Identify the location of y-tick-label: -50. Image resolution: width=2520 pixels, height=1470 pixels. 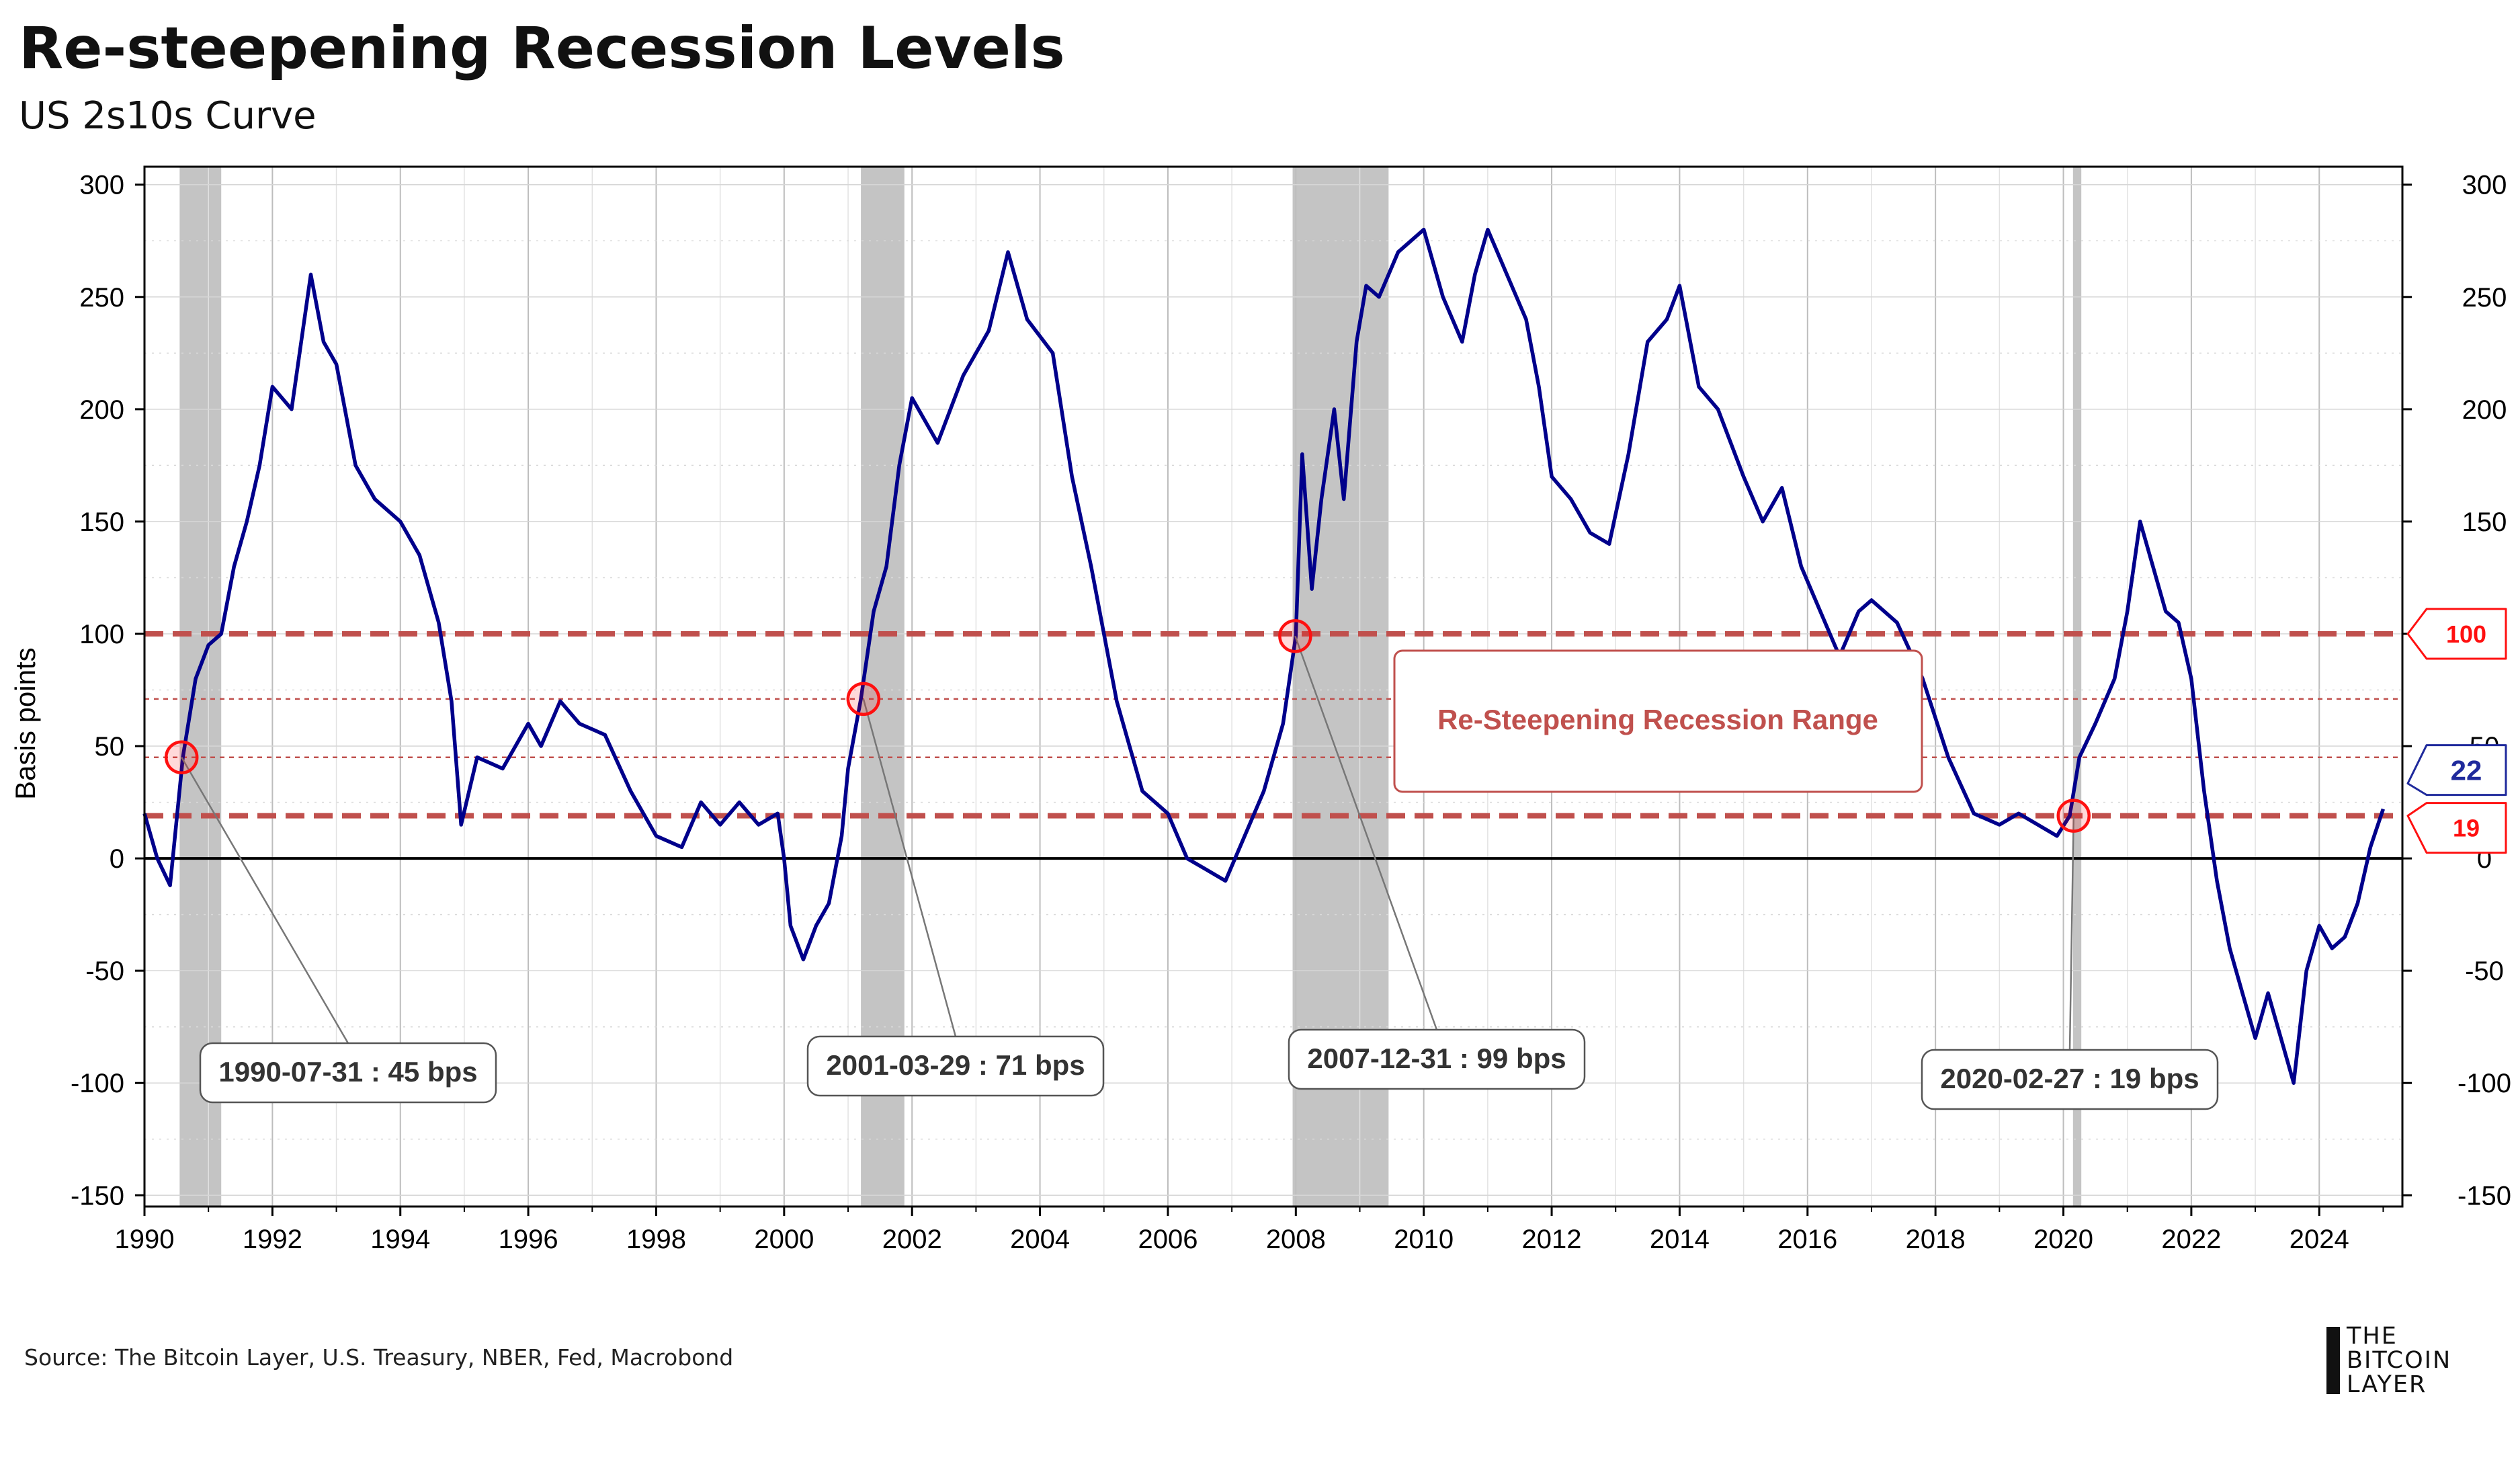
(104, 971).